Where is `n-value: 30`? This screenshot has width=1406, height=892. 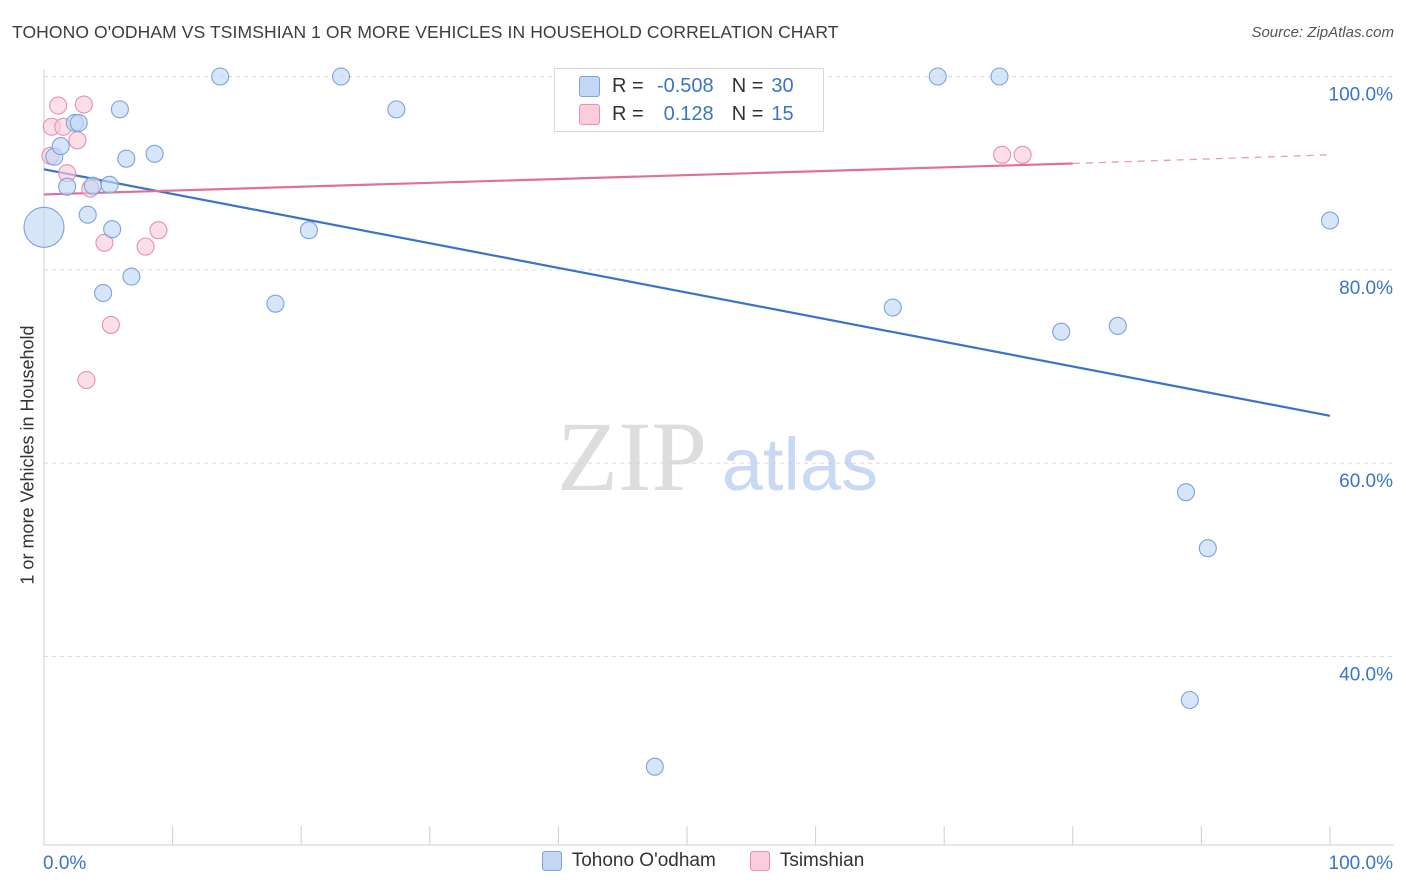
n-value: 30 is located at coordinates (782, 85).